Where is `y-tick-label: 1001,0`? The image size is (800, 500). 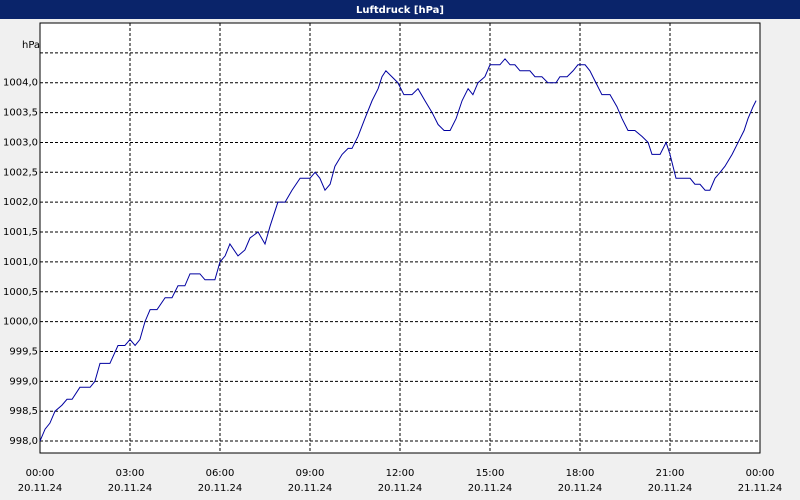
y-tick-label: 1001,0 is located at coordinates (20, 262).